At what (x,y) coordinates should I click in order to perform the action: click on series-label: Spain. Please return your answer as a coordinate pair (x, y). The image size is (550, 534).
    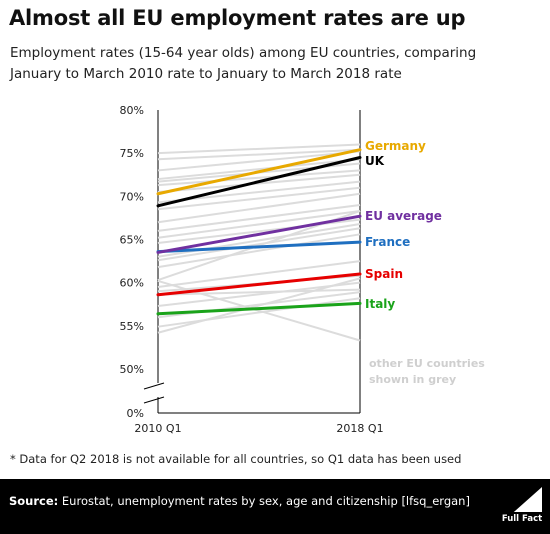
    Looking at the image, I should click on (384, 274).